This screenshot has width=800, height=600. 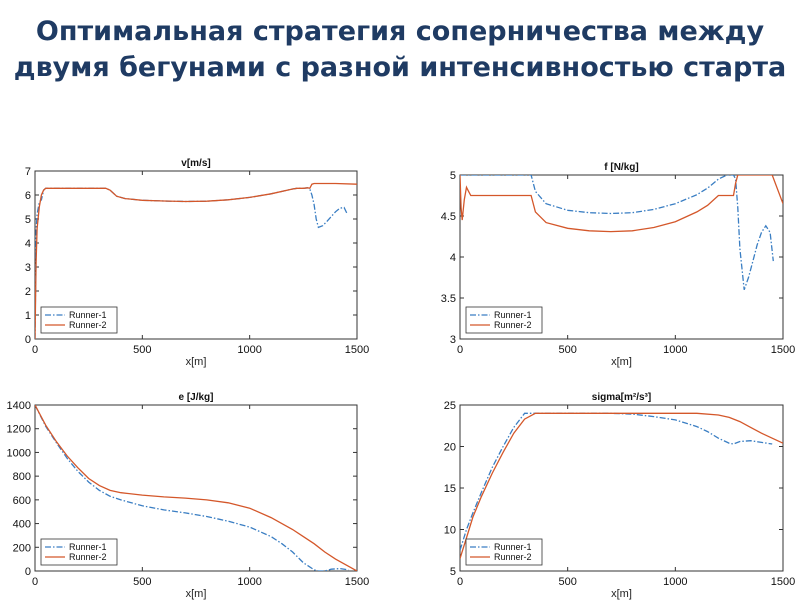 I want to click on plot-title: v[m/s], so click(x=195, y=163).